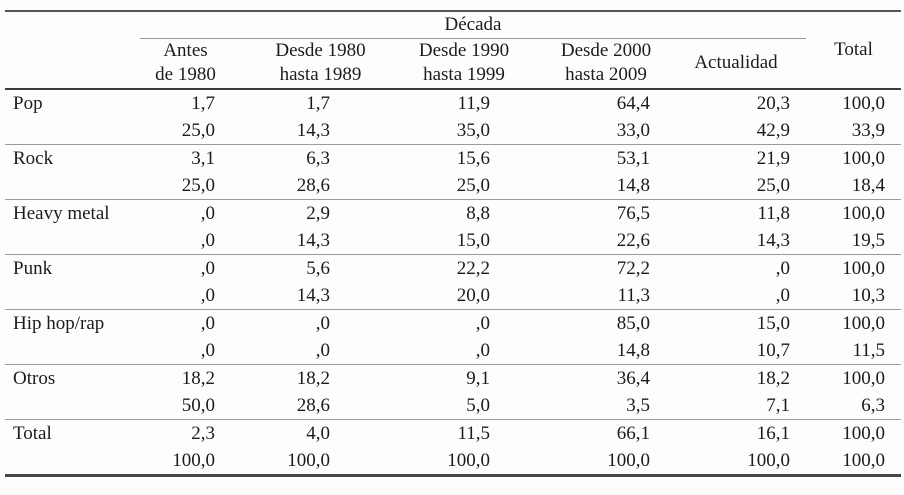 This screenshot has height=495, width=904. I want to click on data-cell: 2,9, so click(288, 213).